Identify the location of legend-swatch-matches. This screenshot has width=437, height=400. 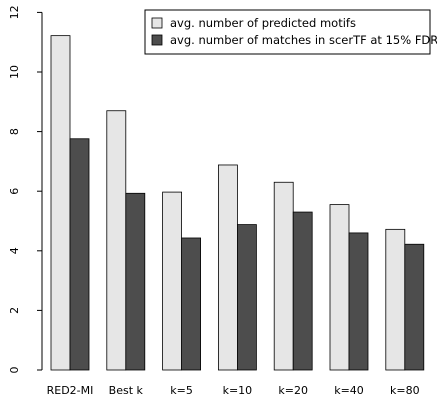
(157, 40).